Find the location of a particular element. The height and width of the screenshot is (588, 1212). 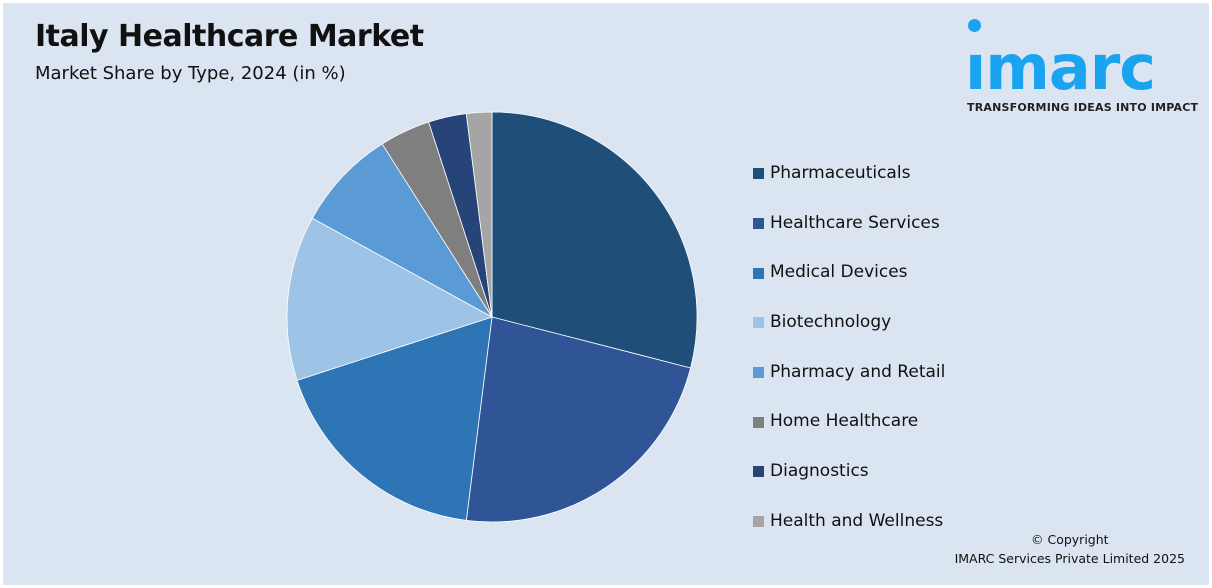

legend-item: Biotechnology is located at coordinates (849, 322).